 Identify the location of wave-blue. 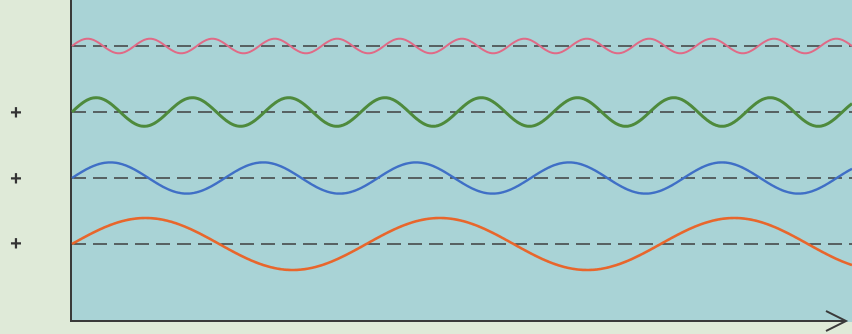
(461, 178).